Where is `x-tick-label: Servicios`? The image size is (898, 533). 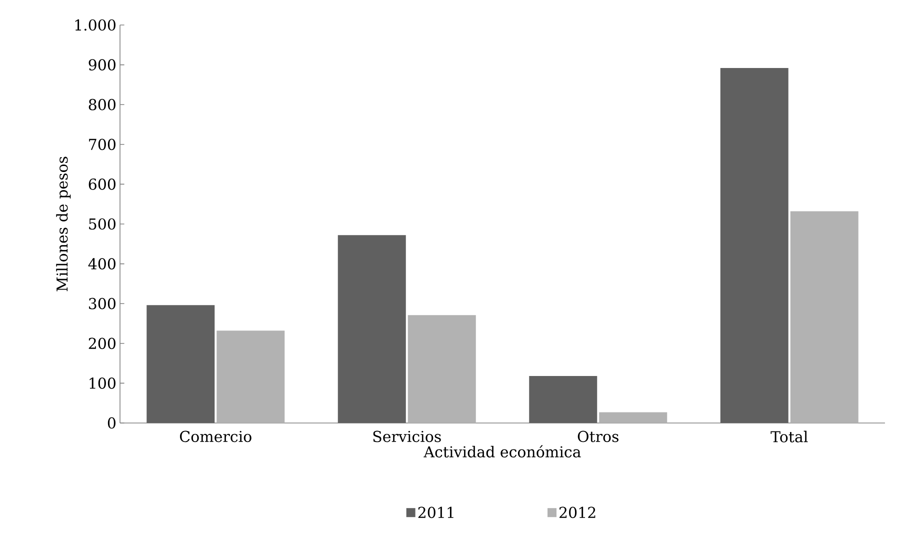 x-tick-label: Servicios is located at coordinates (407, 436).